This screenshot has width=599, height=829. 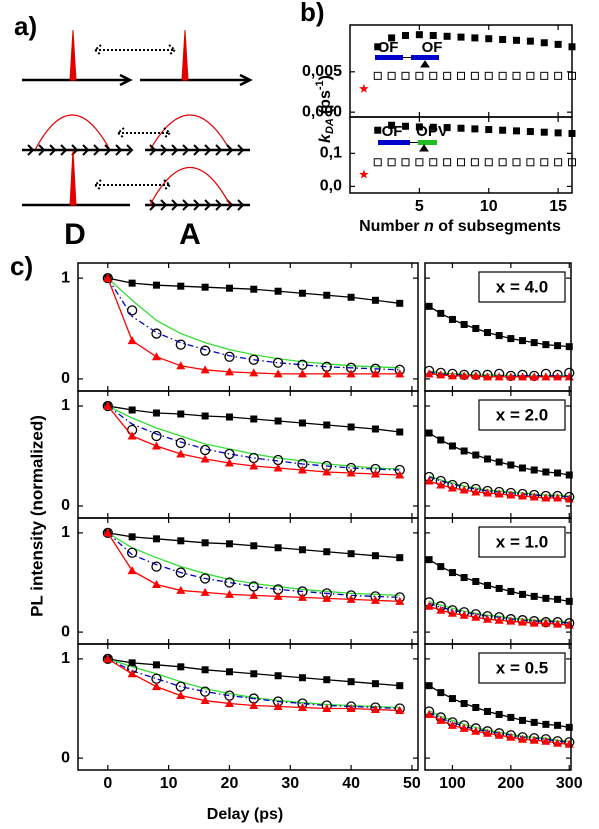 I want to click on opv-bar, so click(x=427, y=142).